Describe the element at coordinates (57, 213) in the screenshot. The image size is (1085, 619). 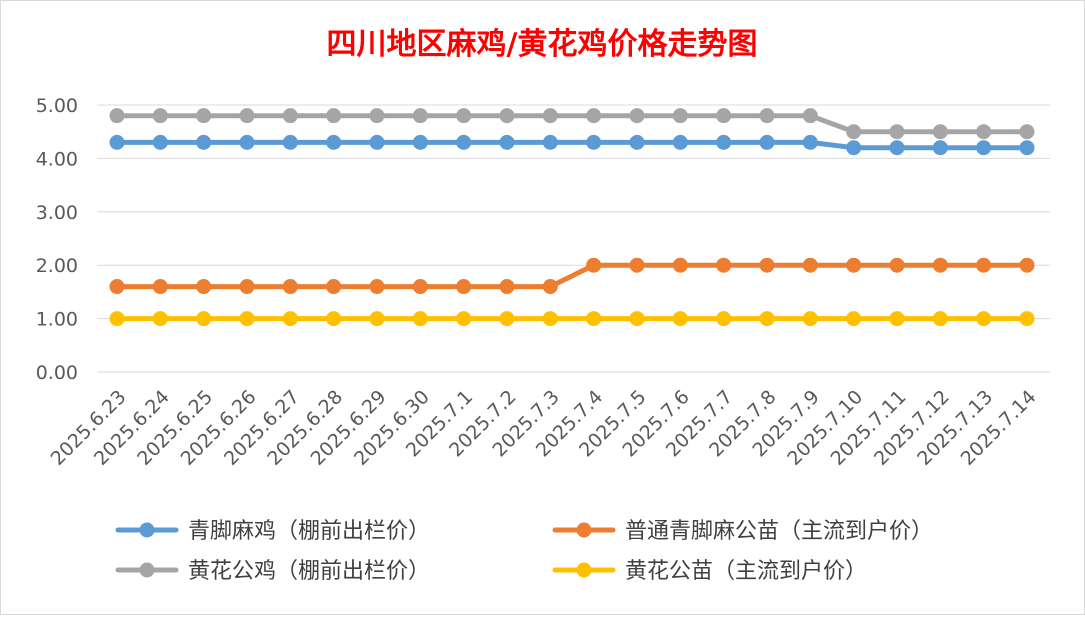
I see `y-tick-label: 3.00` at that location.